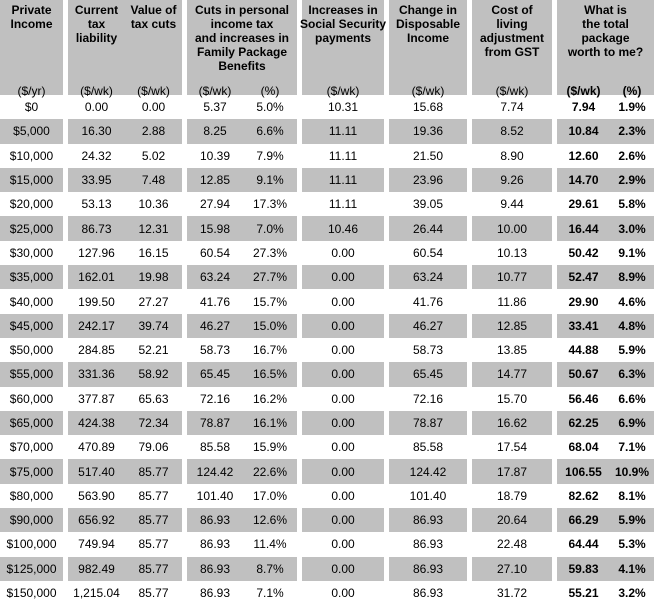  What do you see at coordinates (96, 228) in the screenshot?
I see `cell-current-tax-liability: 86.73` at bounding box center [96, 228].